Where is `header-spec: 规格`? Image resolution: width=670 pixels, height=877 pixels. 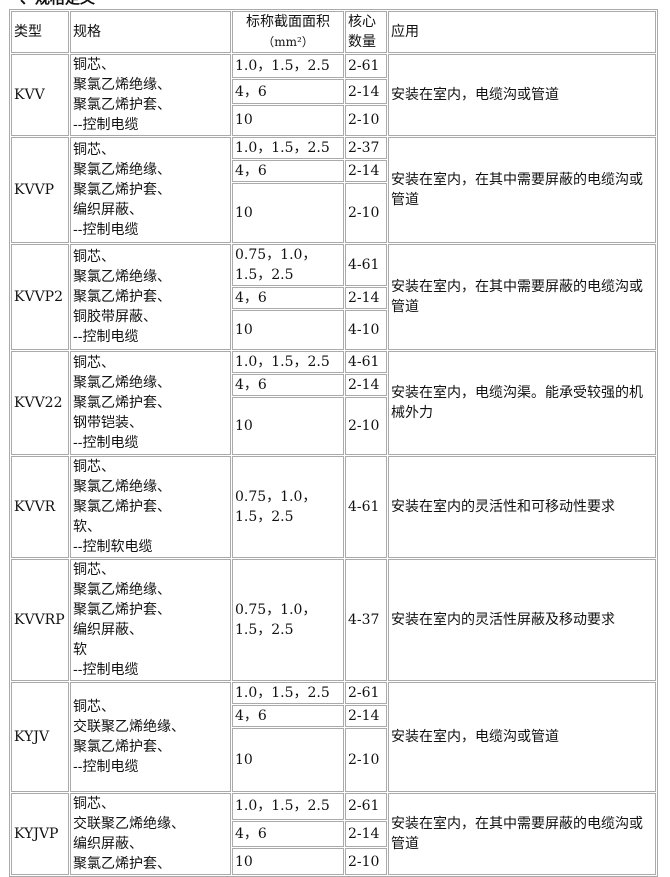 header-spec: 规格 is located at coordinates (150, 32).